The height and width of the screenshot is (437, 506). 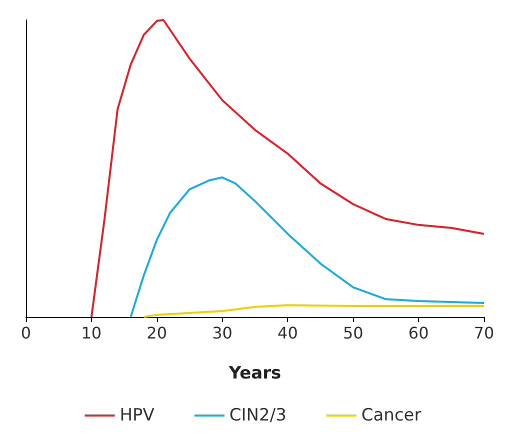 What do you see at coordinates (137, 416) in the screenshot?
I see `legend-label: HPV` at bounding box center [137, 416].